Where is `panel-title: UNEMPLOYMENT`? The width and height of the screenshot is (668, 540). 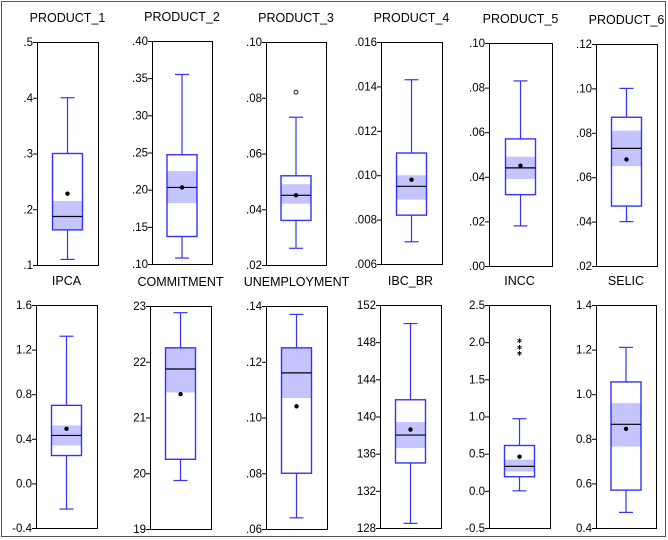 panel-title: UNEMPLOYMENT is located at coordinates (297, 282).